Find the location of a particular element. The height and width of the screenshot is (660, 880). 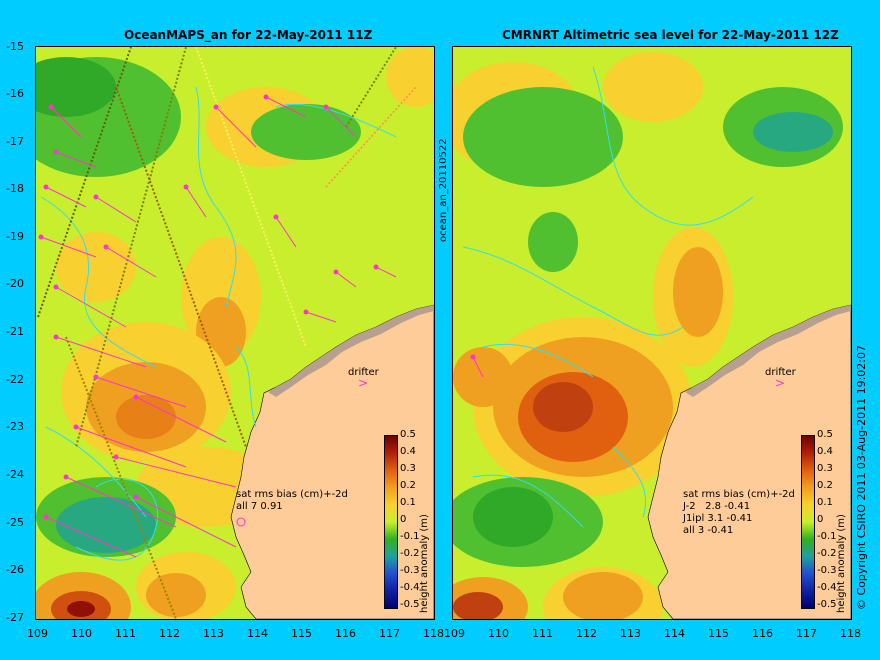

y-tick-label: -26 is located at coordinates (15, 569).